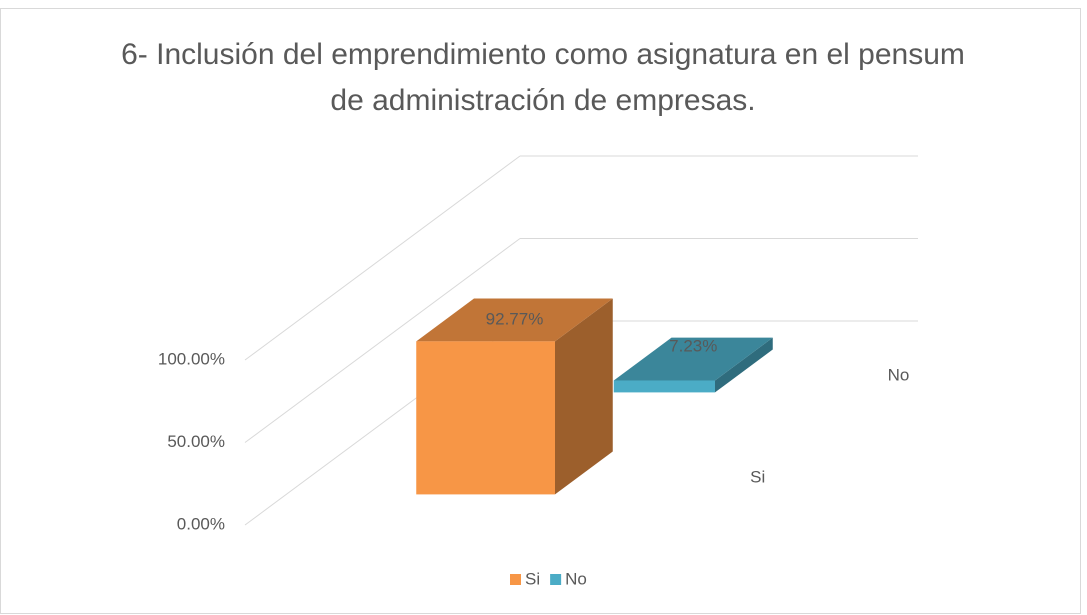 The image size is (1087, 615). What do you see at coordinates (196, 441) in the screenshot?
I see `y-tick-label: 50.00%` at bounding box center [196, 441].